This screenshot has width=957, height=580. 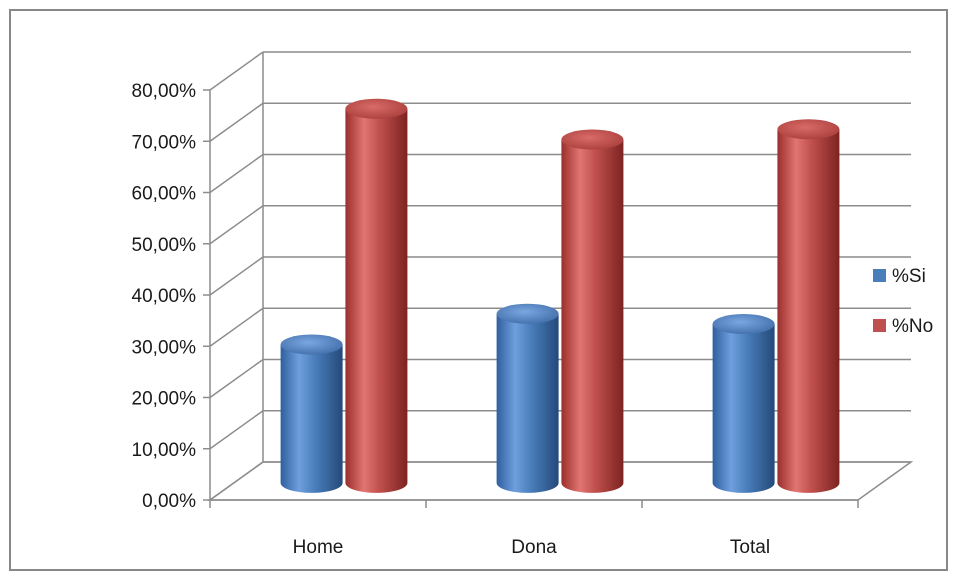 What do you see at coordinates (164, 296) in the screenshot?
I see `y-tick-label: 40,00%` at bounding box center [164, 296].